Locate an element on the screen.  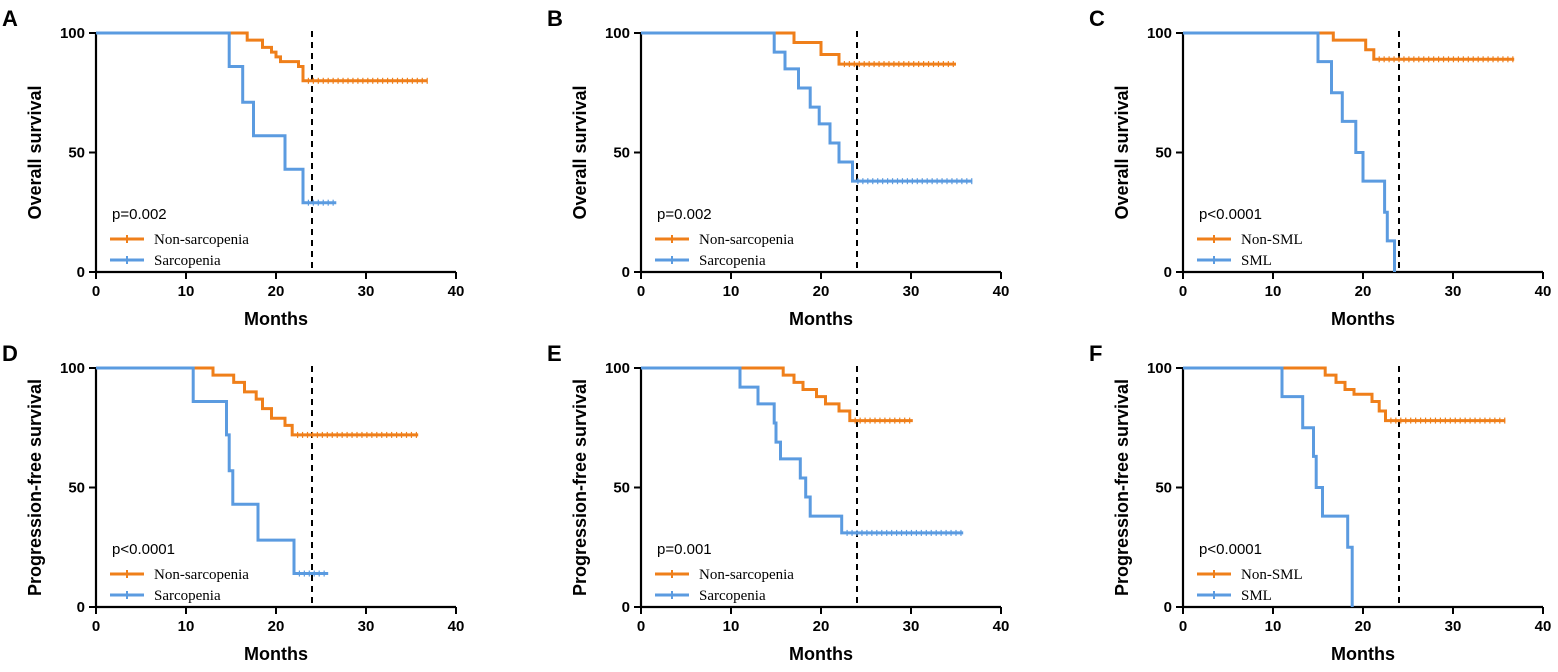
panel-letter: E is located at coordinates (554, 353).